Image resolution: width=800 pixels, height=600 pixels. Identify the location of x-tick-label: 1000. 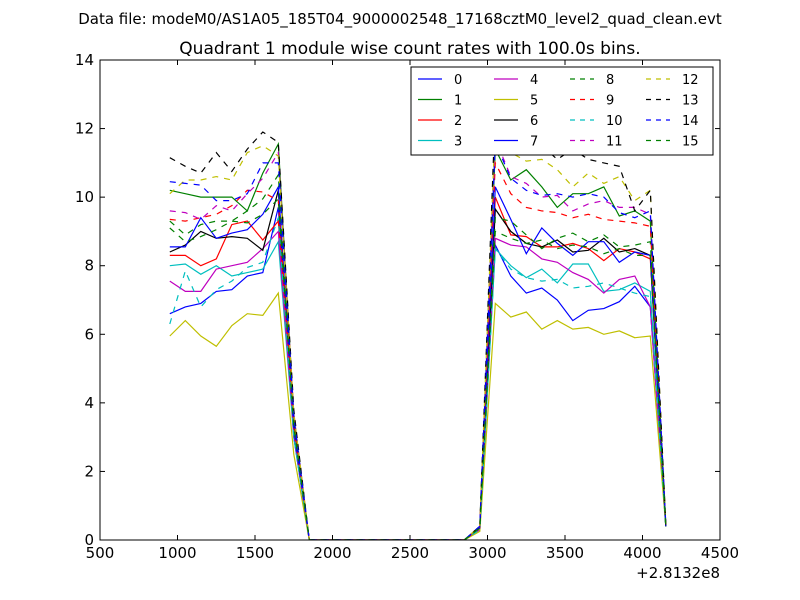
(177, 553).